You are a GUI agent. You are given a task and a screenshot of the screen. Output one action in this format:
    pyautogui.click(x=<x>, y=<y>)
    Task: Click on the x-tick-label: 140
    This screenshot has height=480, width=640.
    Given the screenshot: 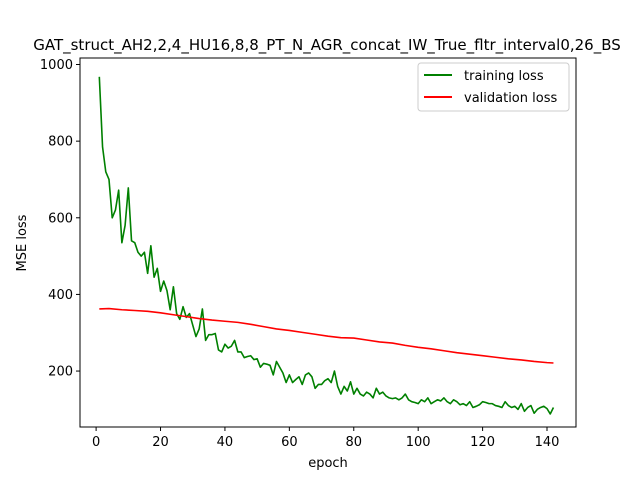 What is the action you would take?
    pyautogui.click(x=547, y=442)
    